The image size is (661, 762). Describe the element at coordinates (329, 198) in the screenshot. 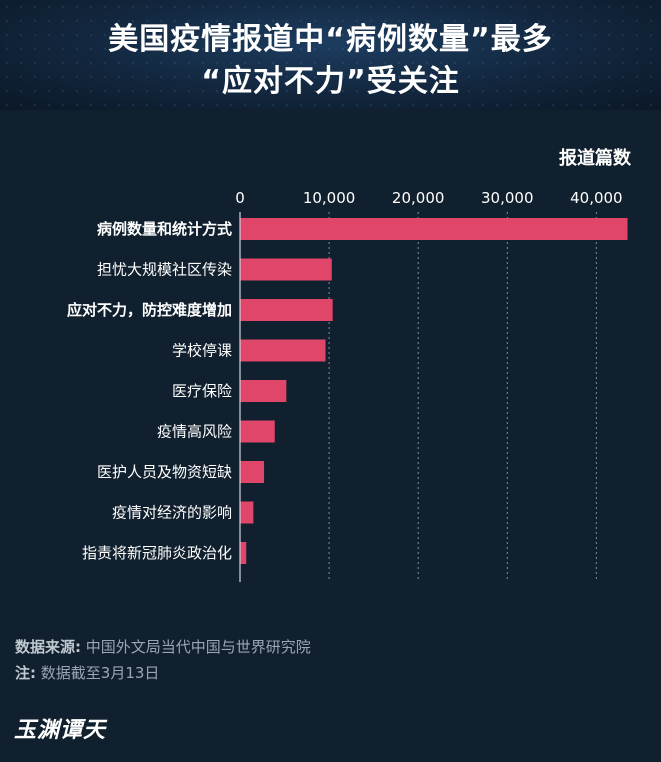

I see `x-tick-label: 10,000` at that location.